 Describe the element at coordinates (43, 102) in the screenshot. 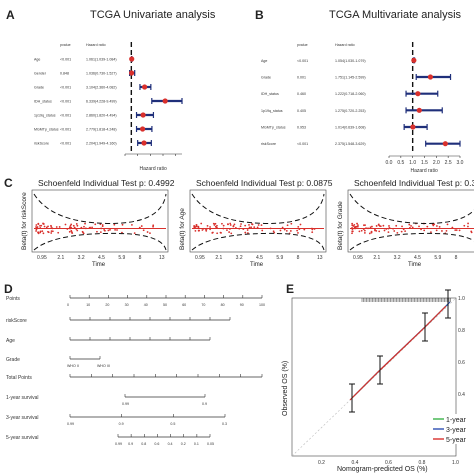

I see `row-label: IDH_status` at that location.